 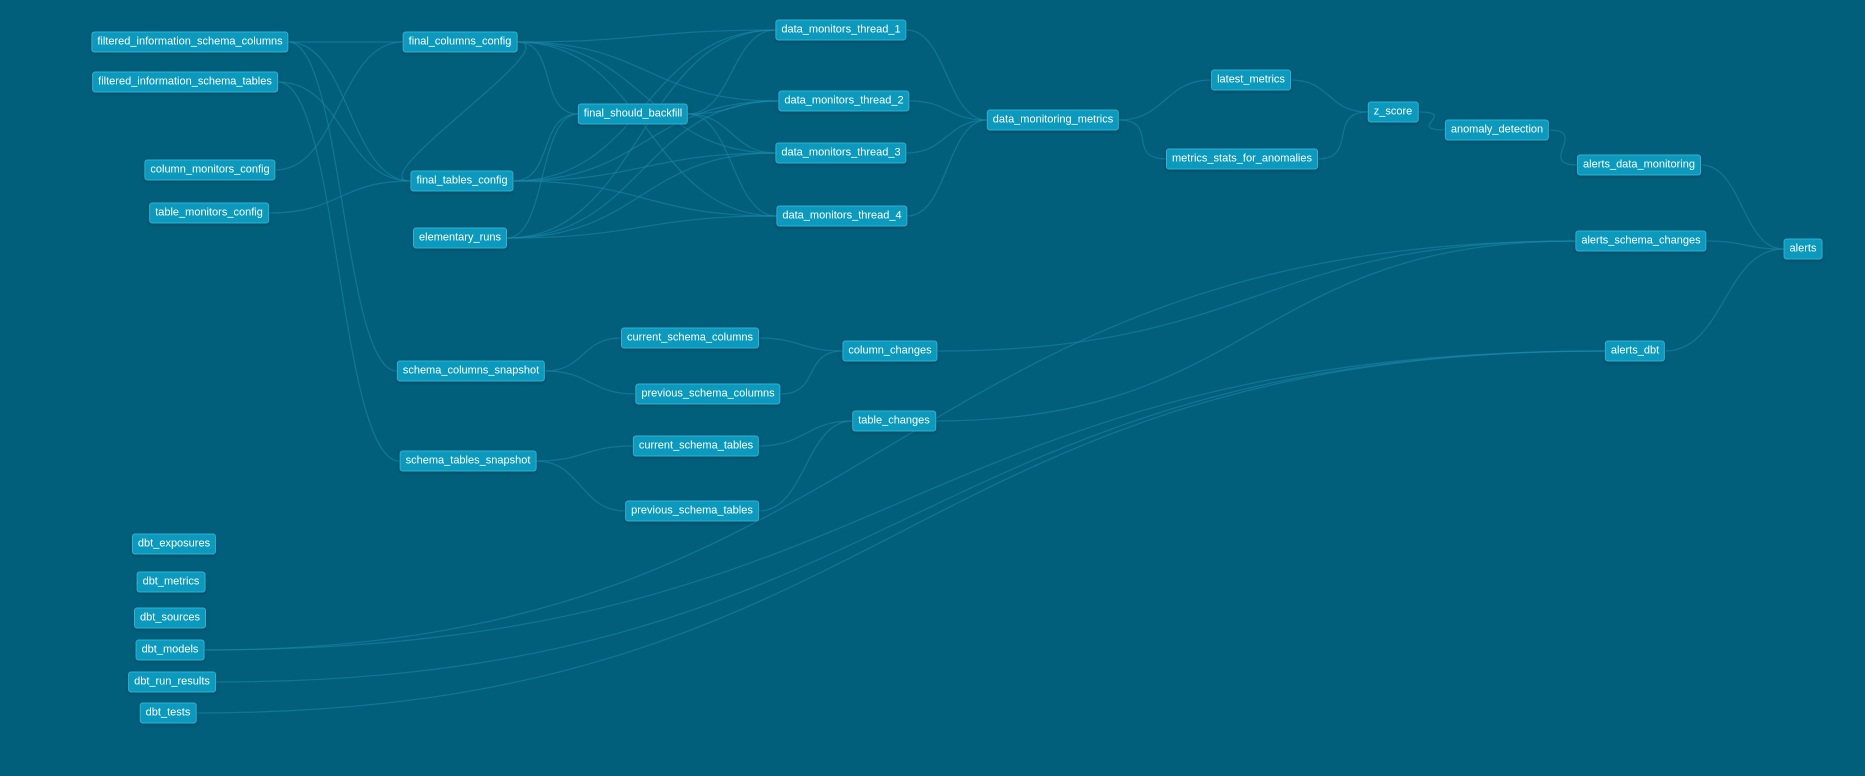 I want to click on edge-filtered-information-schema-columns-to-schema-columns-snapshot, so click(x=343, y=206).